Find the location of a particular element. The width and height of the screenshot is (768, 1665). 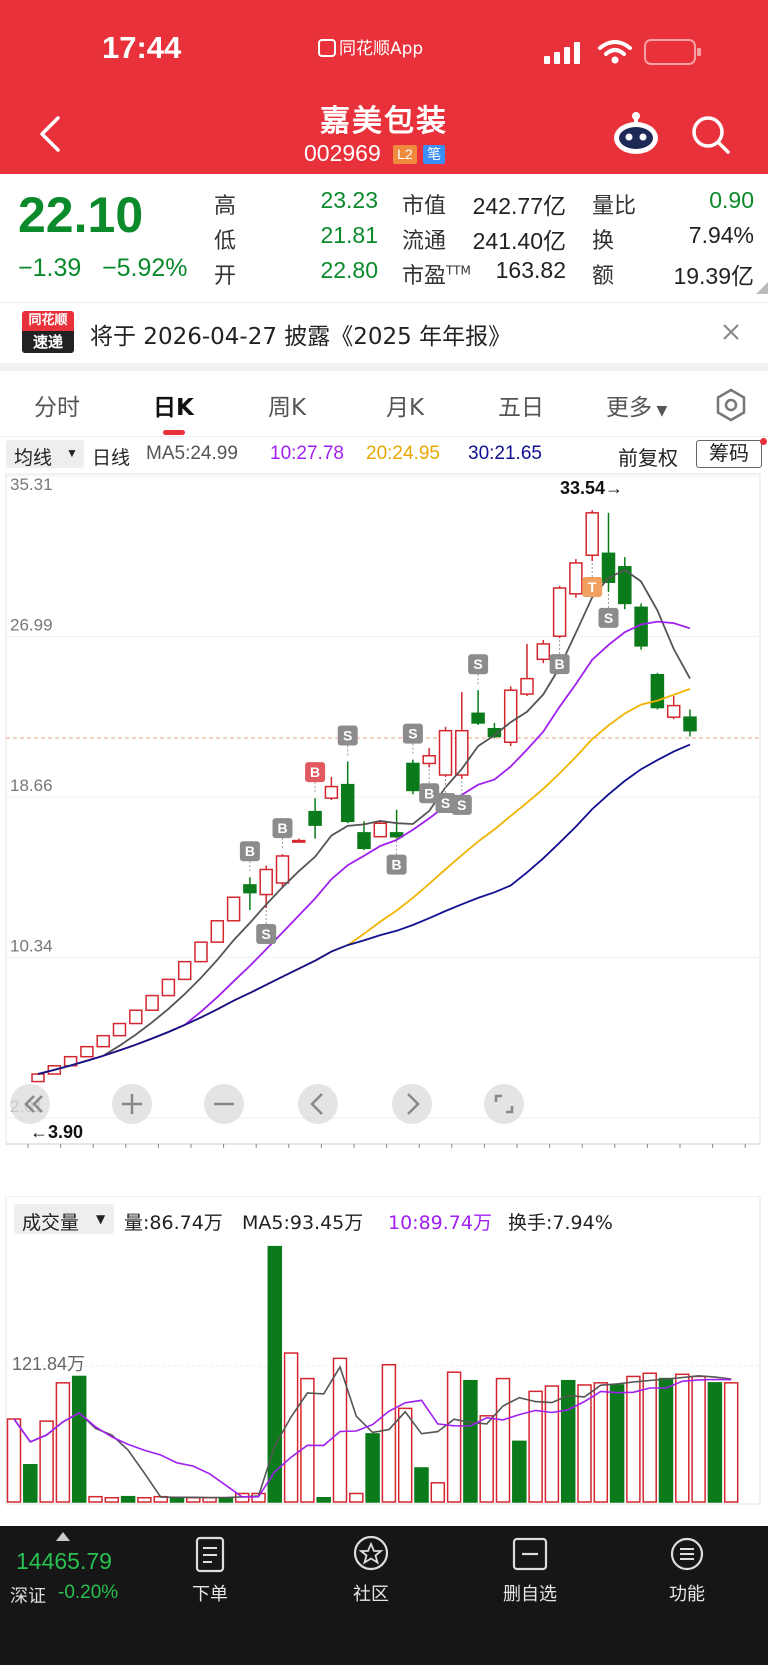

index-value: 14465.79 is located at coordinates (64, 1561).